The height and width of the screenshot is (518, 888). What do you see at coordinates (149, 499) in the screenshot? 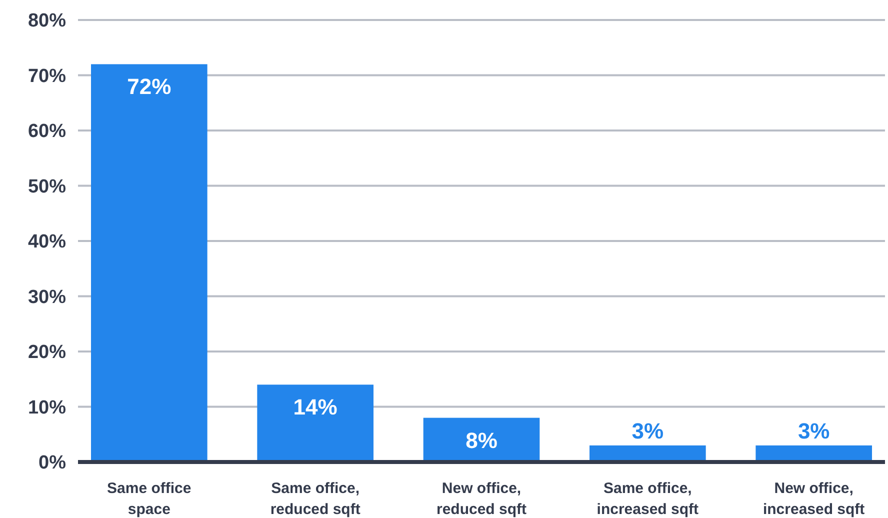
I see `x-tick-label: Same office space` at bounding box center [149, 499].